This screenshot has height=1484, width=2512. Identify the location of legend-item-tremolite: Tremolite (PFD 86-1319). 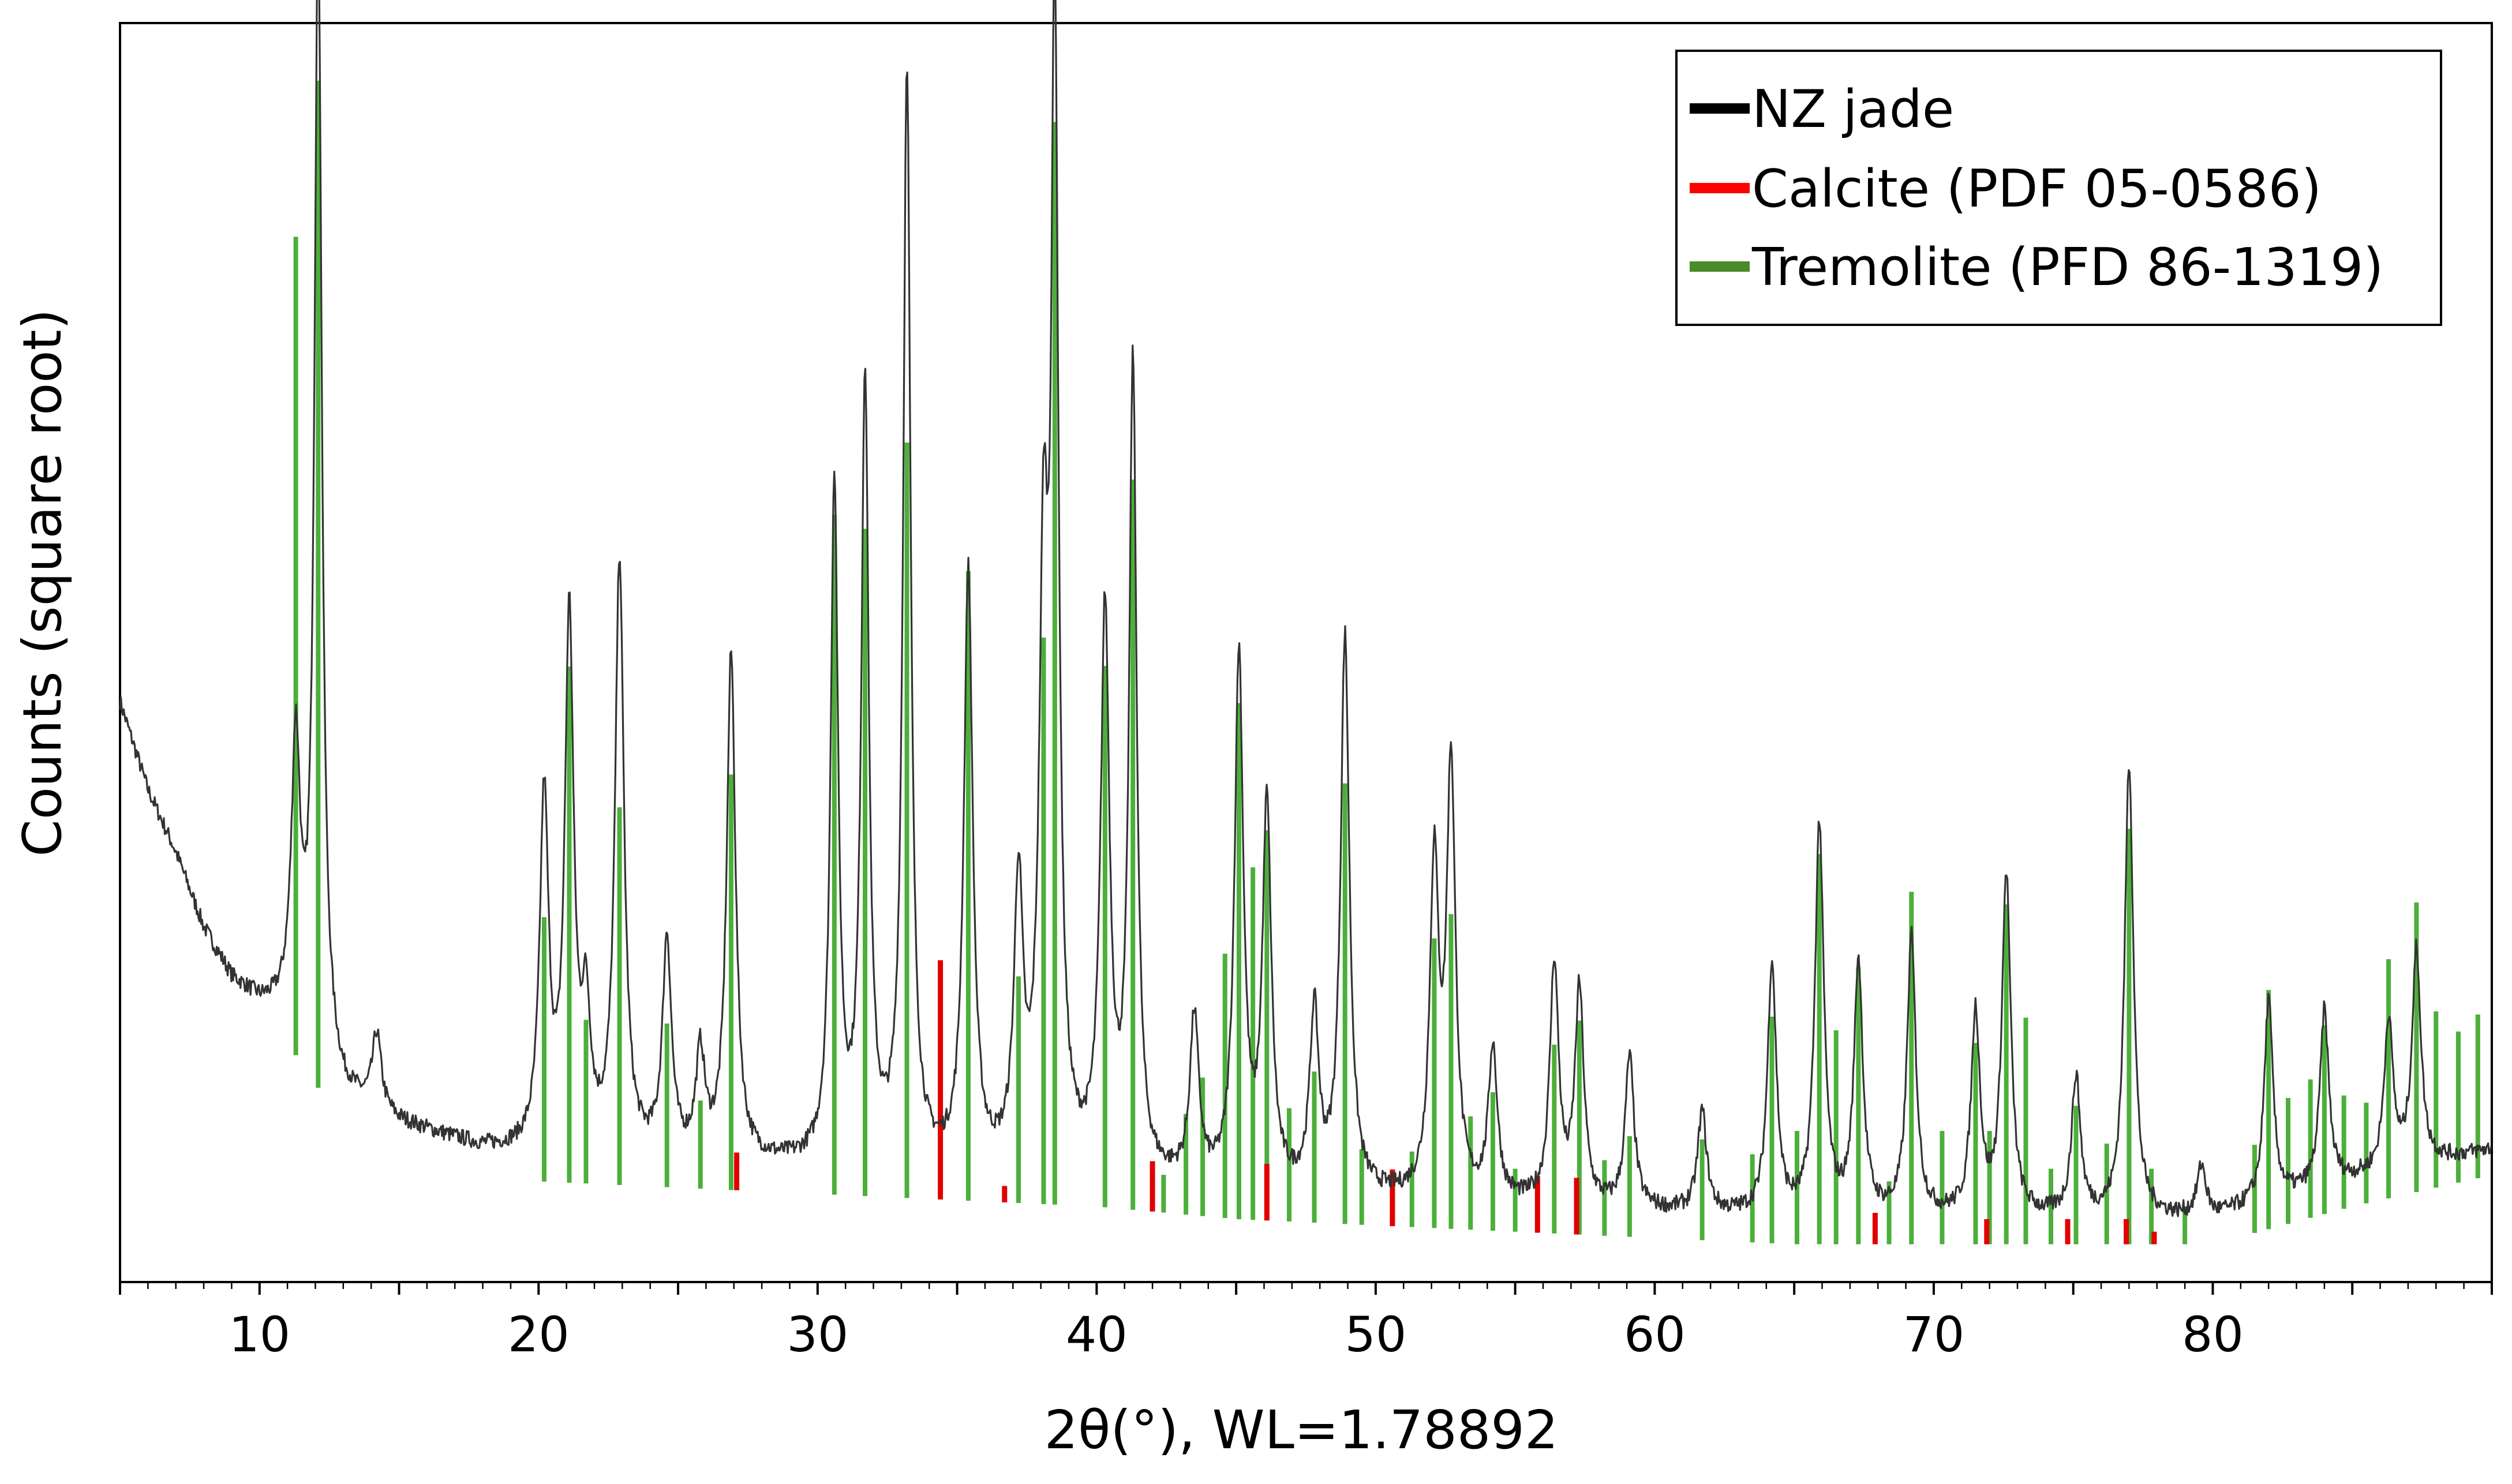
(2036, 267).